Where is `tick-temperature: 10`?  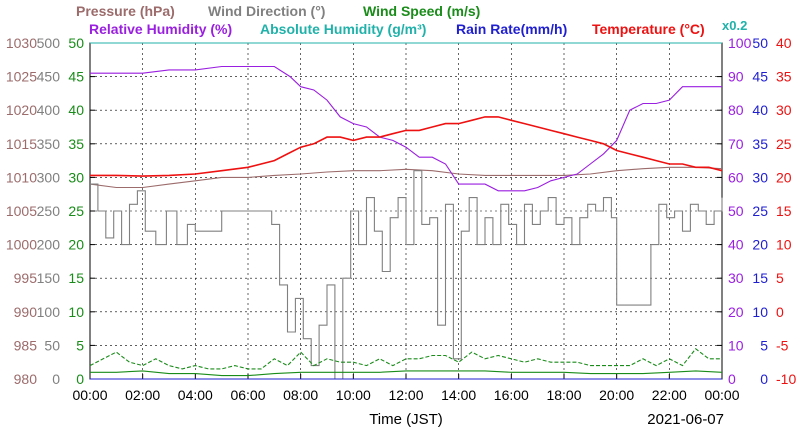 tick-temperature: 10 is located at coordinates (784, 245).